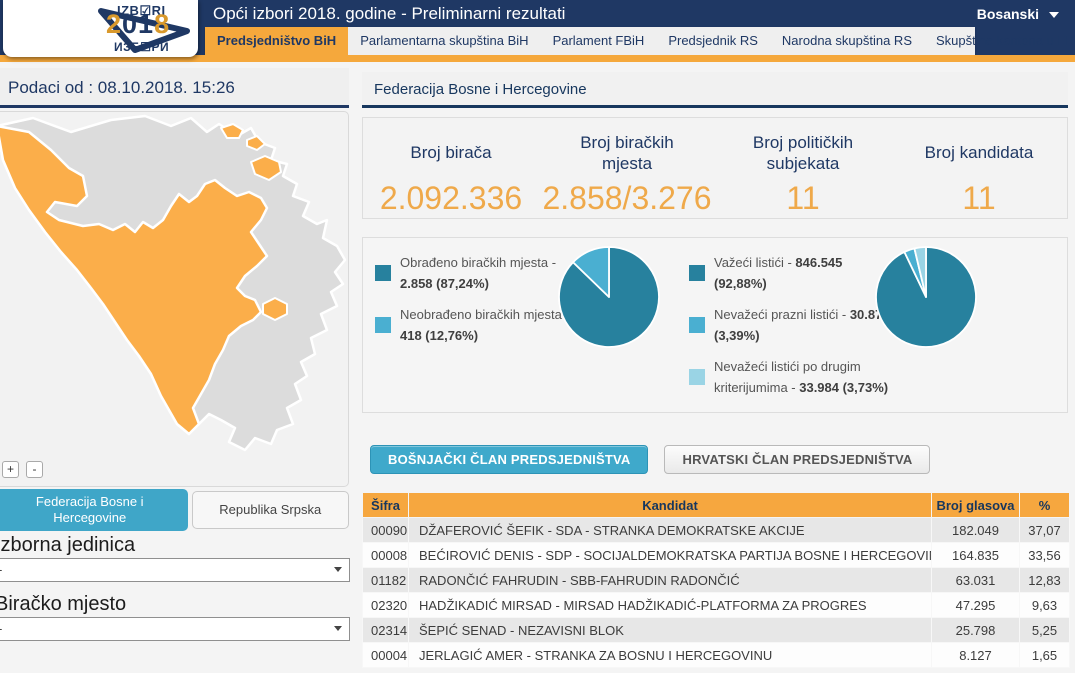 The height and width of the screenshot is (673, 1075). I want to click on pie-chart-ballots, so click(926, 297).